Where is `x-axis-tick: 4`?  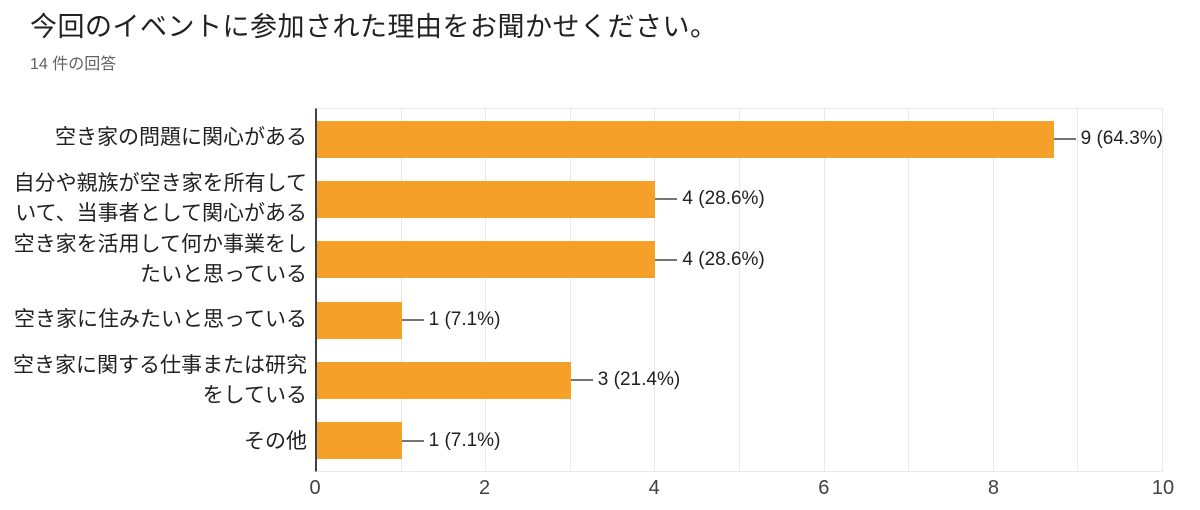
x-axis-tick: 4 is located at coordinates (654, 488).